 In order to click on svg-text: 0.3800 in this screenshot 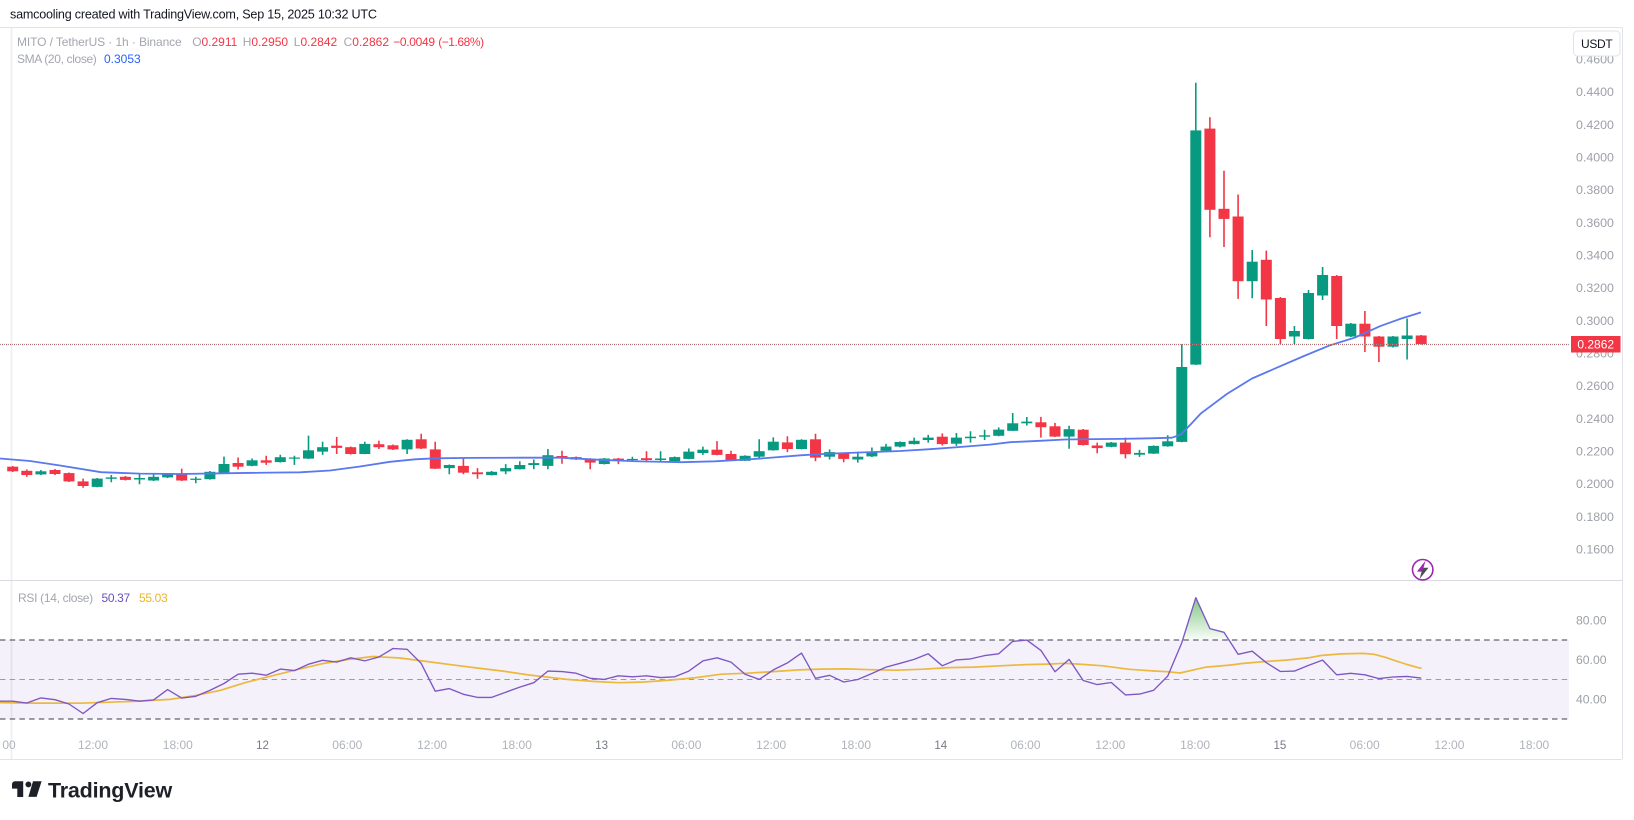, I will do `click(1595, 190)`.